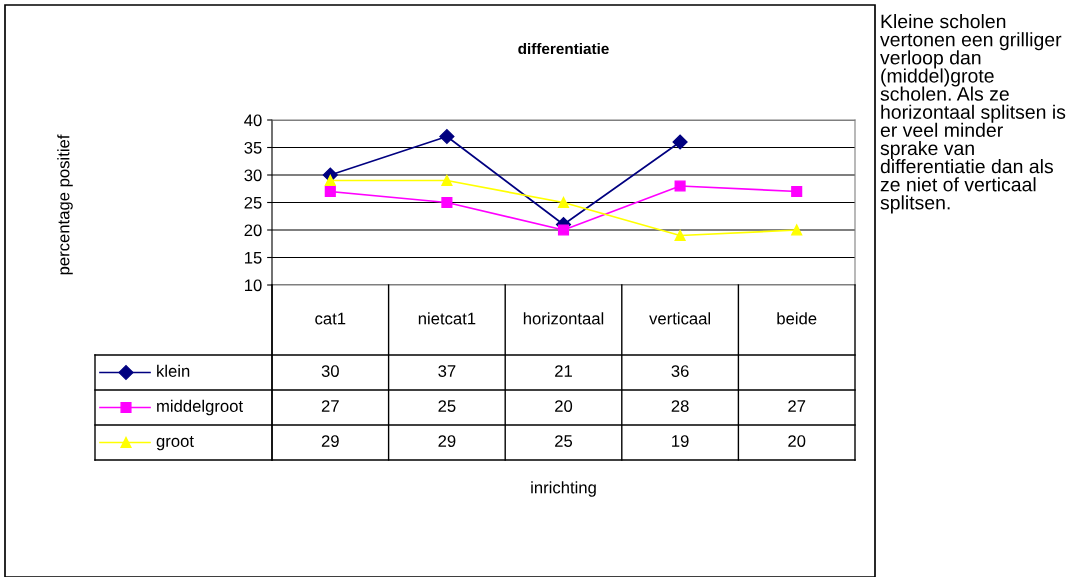 The width and height of the screenshot is (1067, 577). Describe the element at coordinates (253, 258) in the screenshot. I see `y-tick-label: 15` at that location.